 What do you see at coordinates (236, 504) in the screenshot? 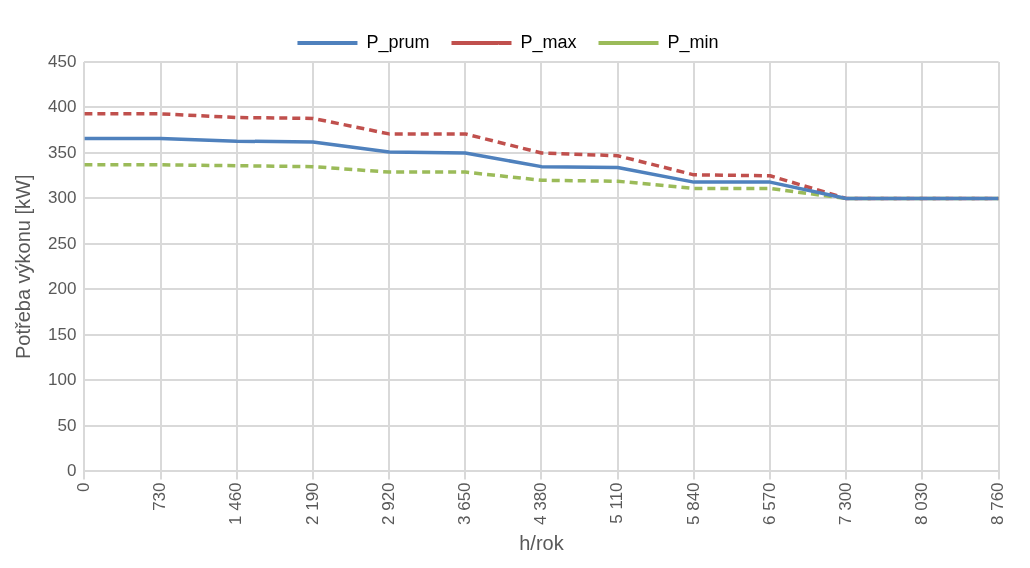
I see `x-tick-label: 1 460` at bounding box center [236, 504].